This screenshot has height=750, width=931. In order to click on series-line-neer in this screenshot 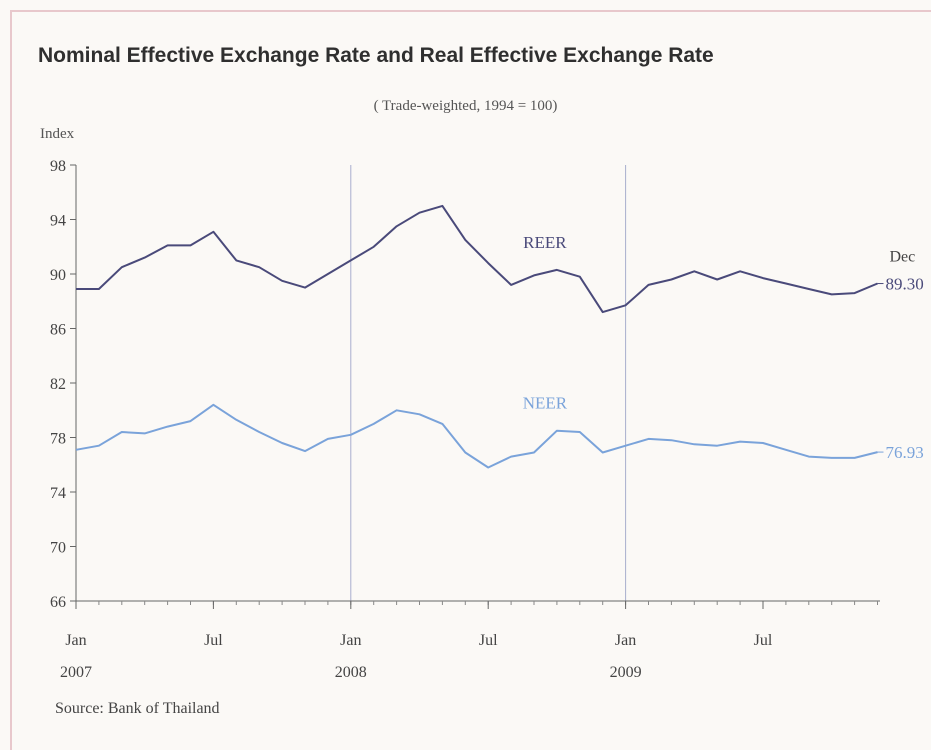, I will do `click(476, 436)`.